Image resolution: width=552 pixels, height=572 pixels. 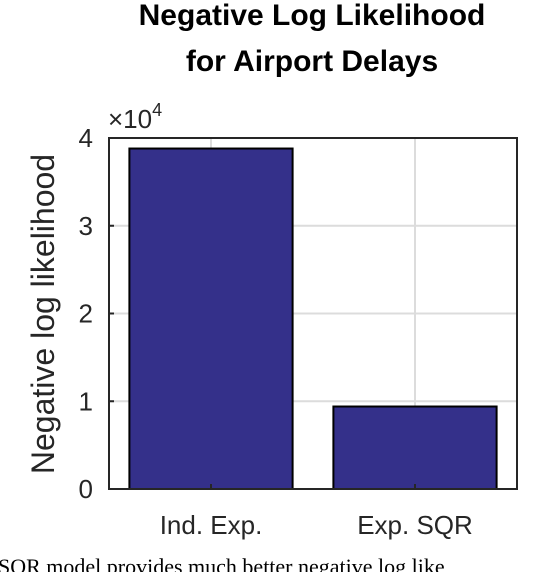 I want to click on chart-title-line-2: for Airport Delays, so click(x=312, y=61).